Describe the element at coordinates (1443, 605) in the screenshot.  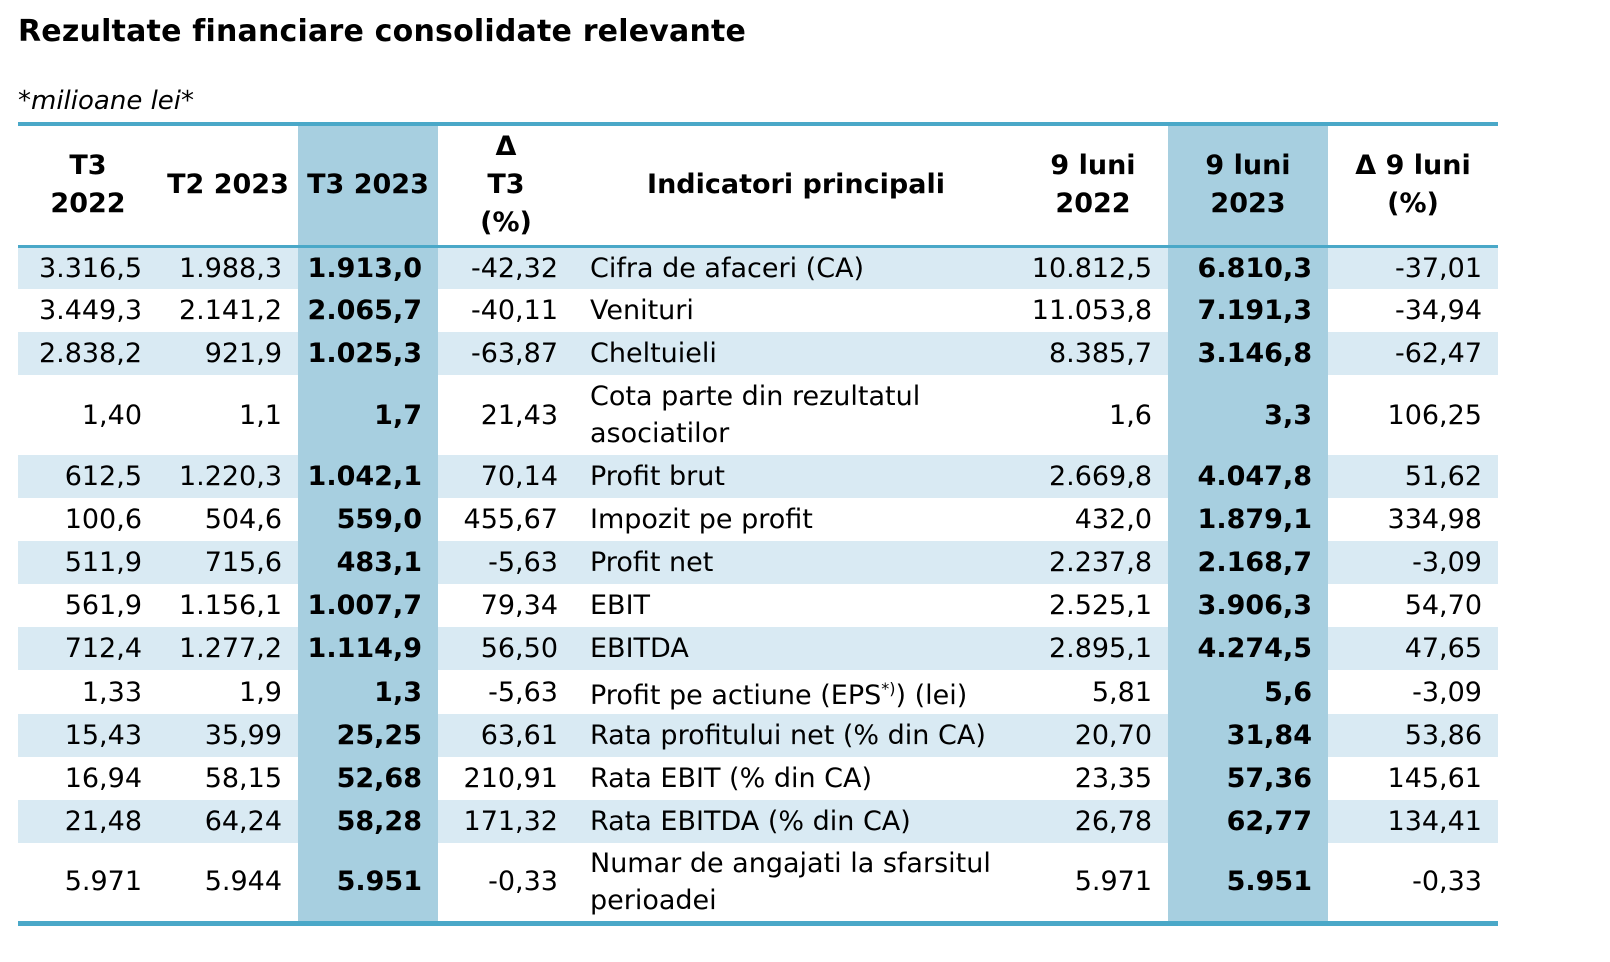
I see `cell-delta-9m: 54,70` at that location.